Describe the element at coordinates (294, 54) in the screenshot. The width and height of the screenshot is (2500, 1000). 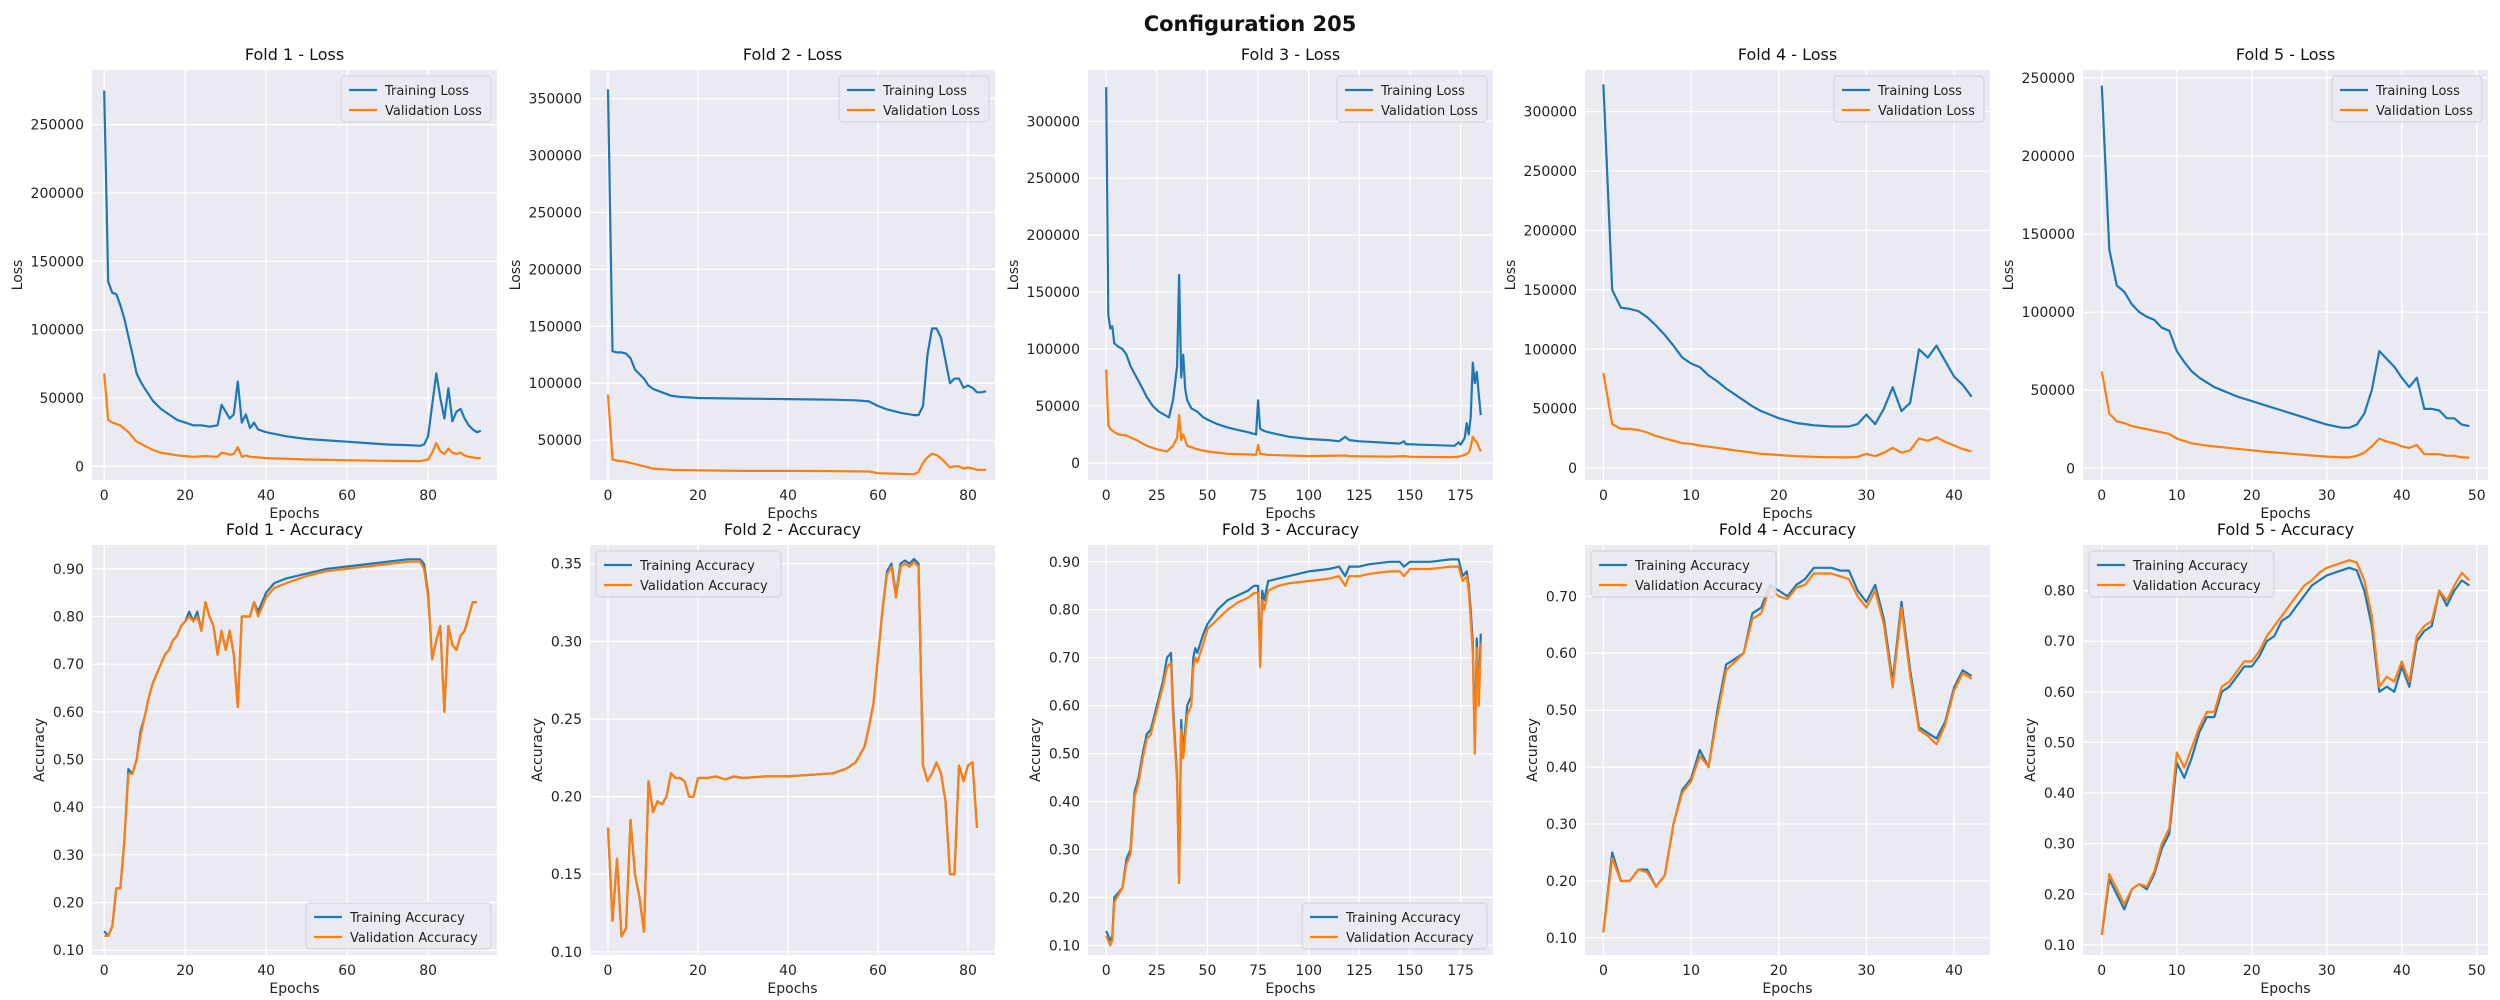
I see `subplot-title: Fold 1 - Loss` at that location.